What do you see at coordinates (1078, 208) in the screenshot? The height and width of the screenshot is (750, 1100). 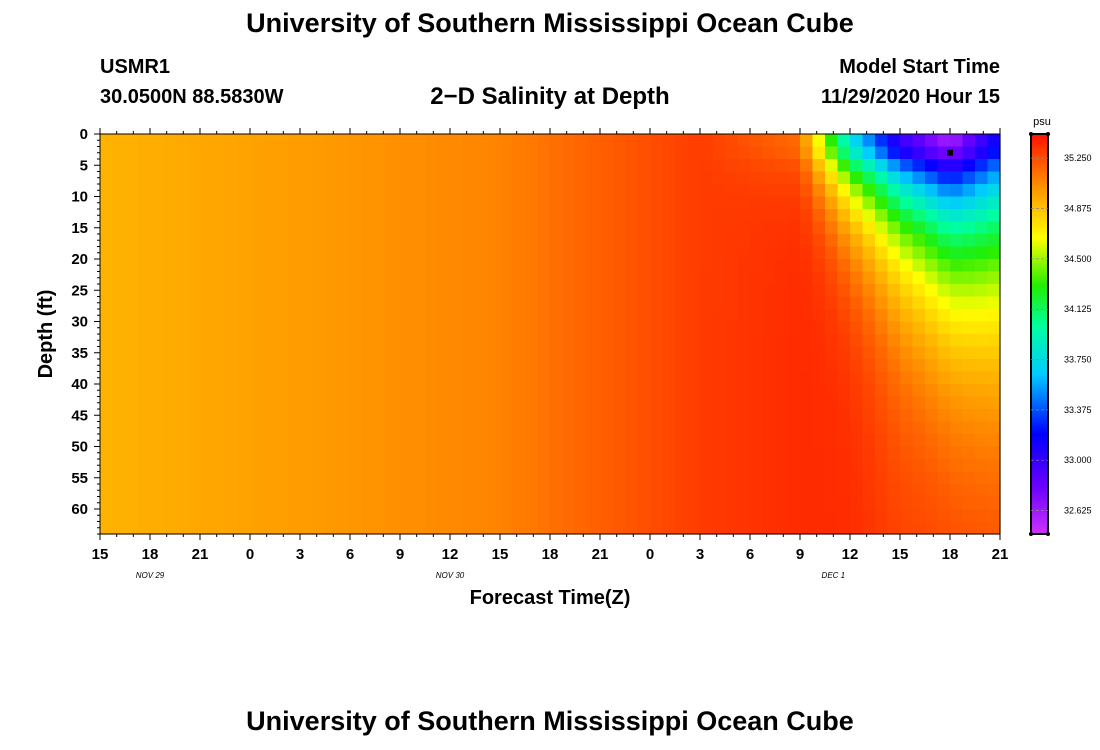 I see `colorbar-tick-label: 34.875` at bounding box center [1078, 208].